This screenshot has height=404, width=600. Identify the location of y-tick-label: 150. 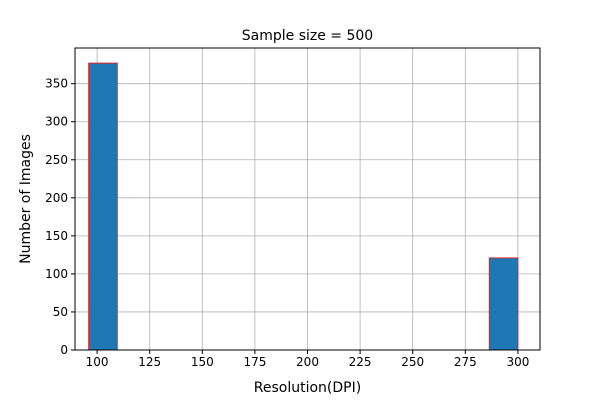
(56, 236).